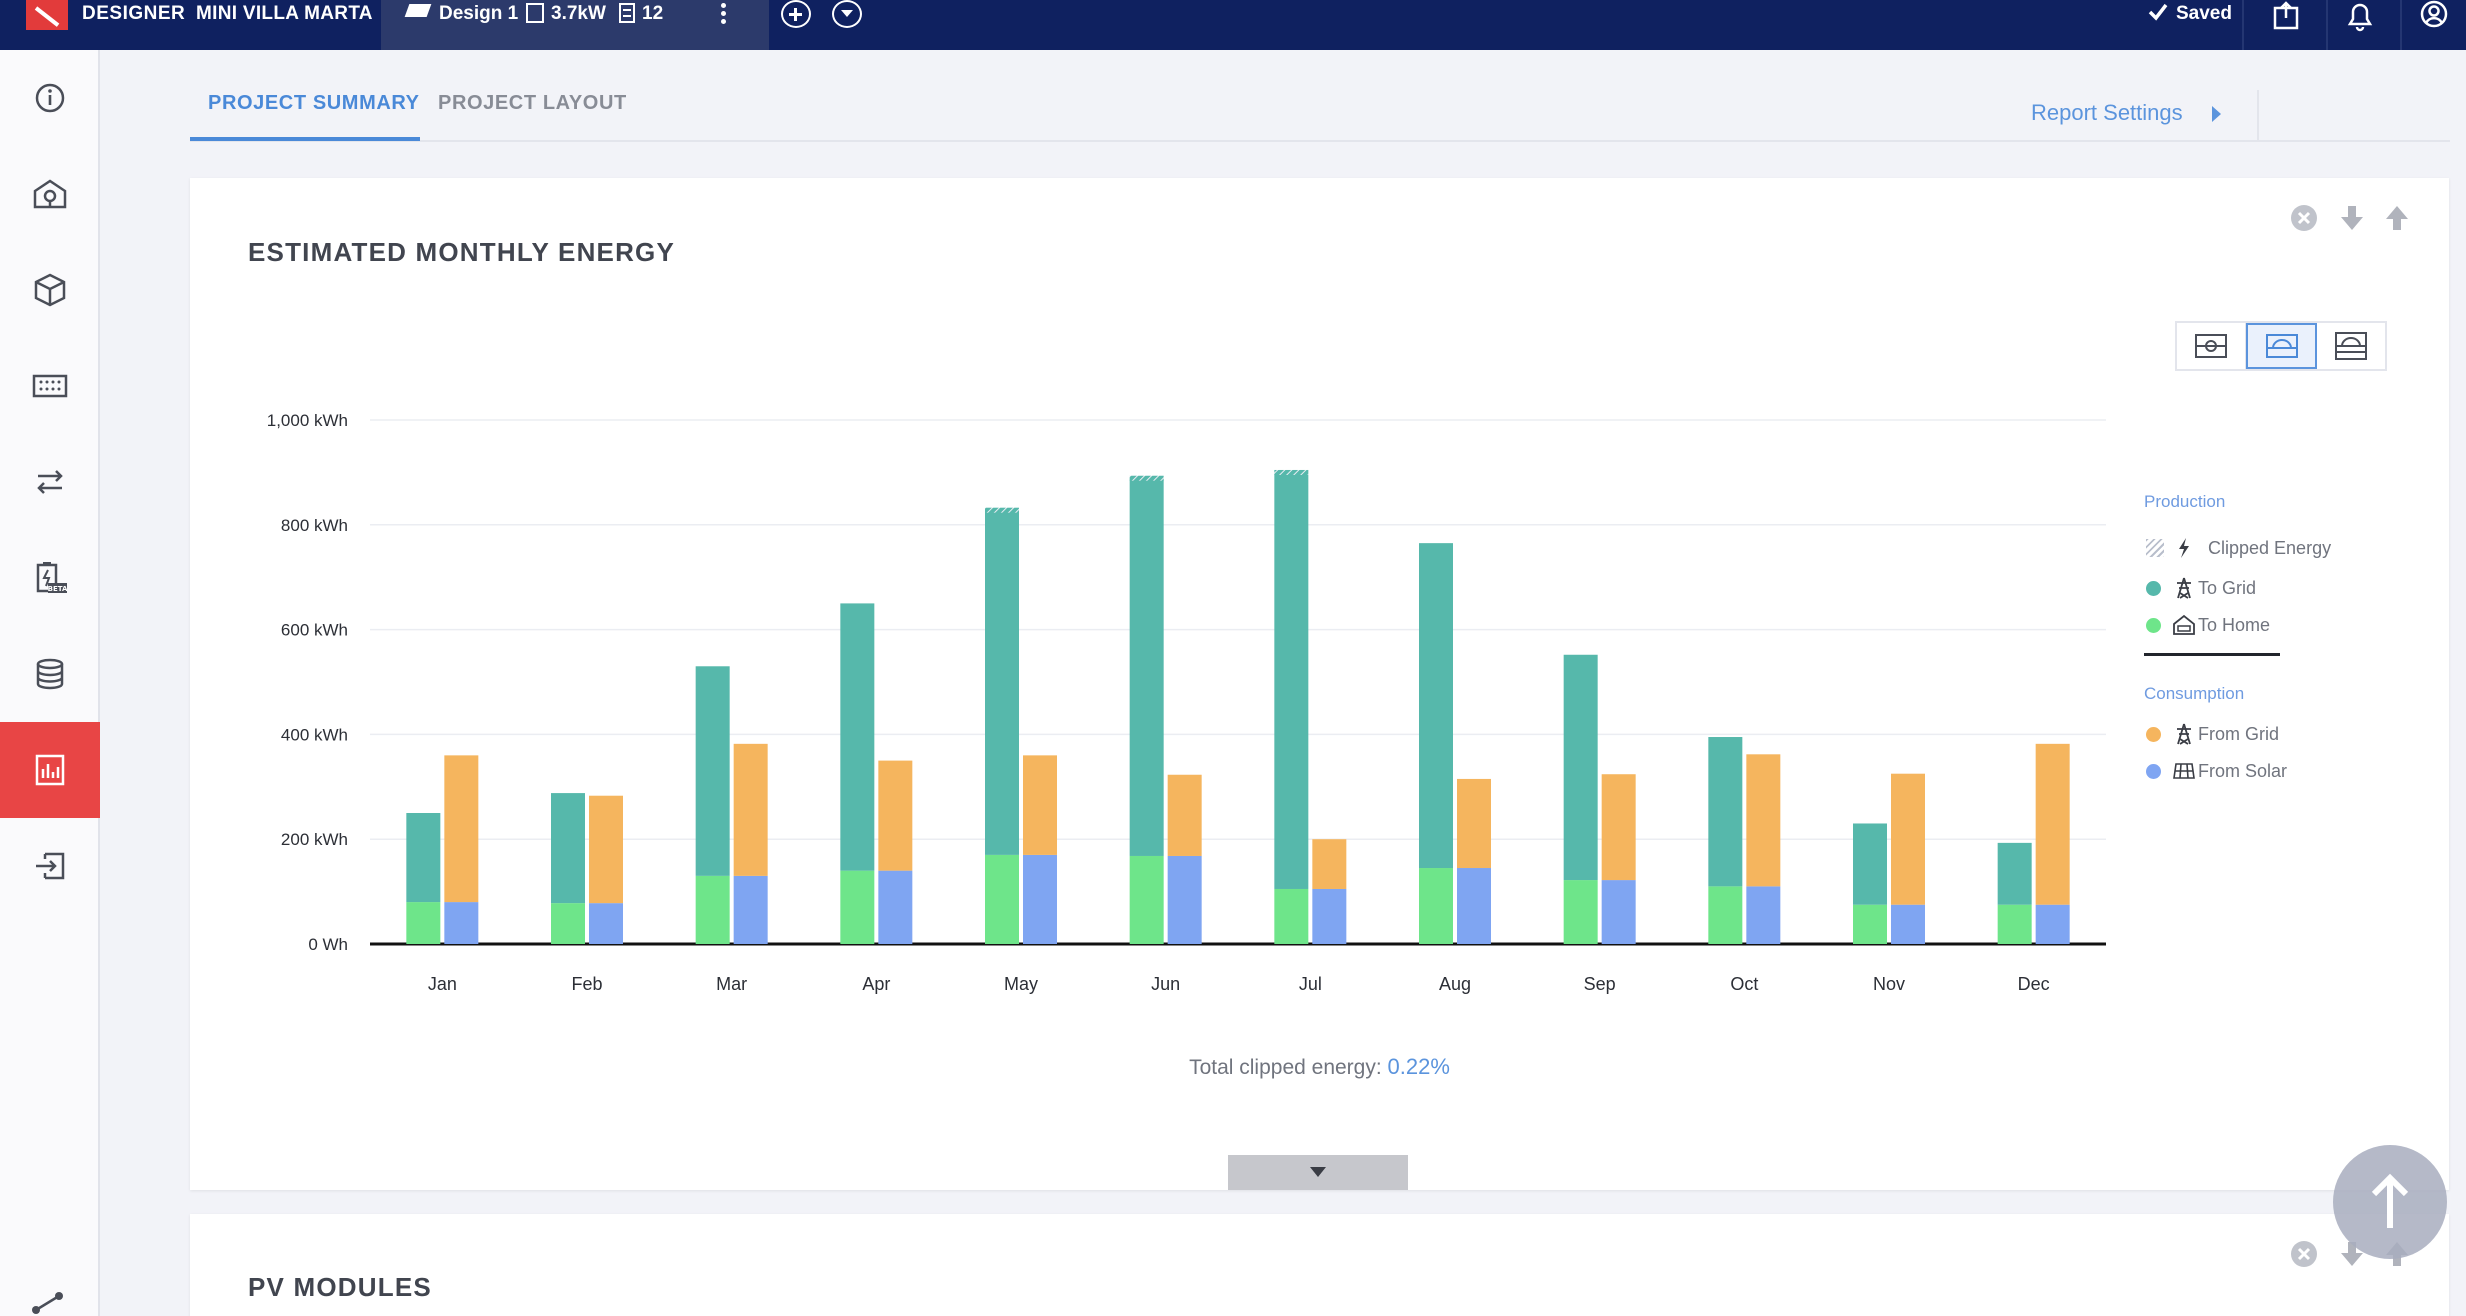  What do you see at coordinates (1889, 984) in the screenshot?
I see `x-tick-label: Nov` at bounding box center [1889, 984].